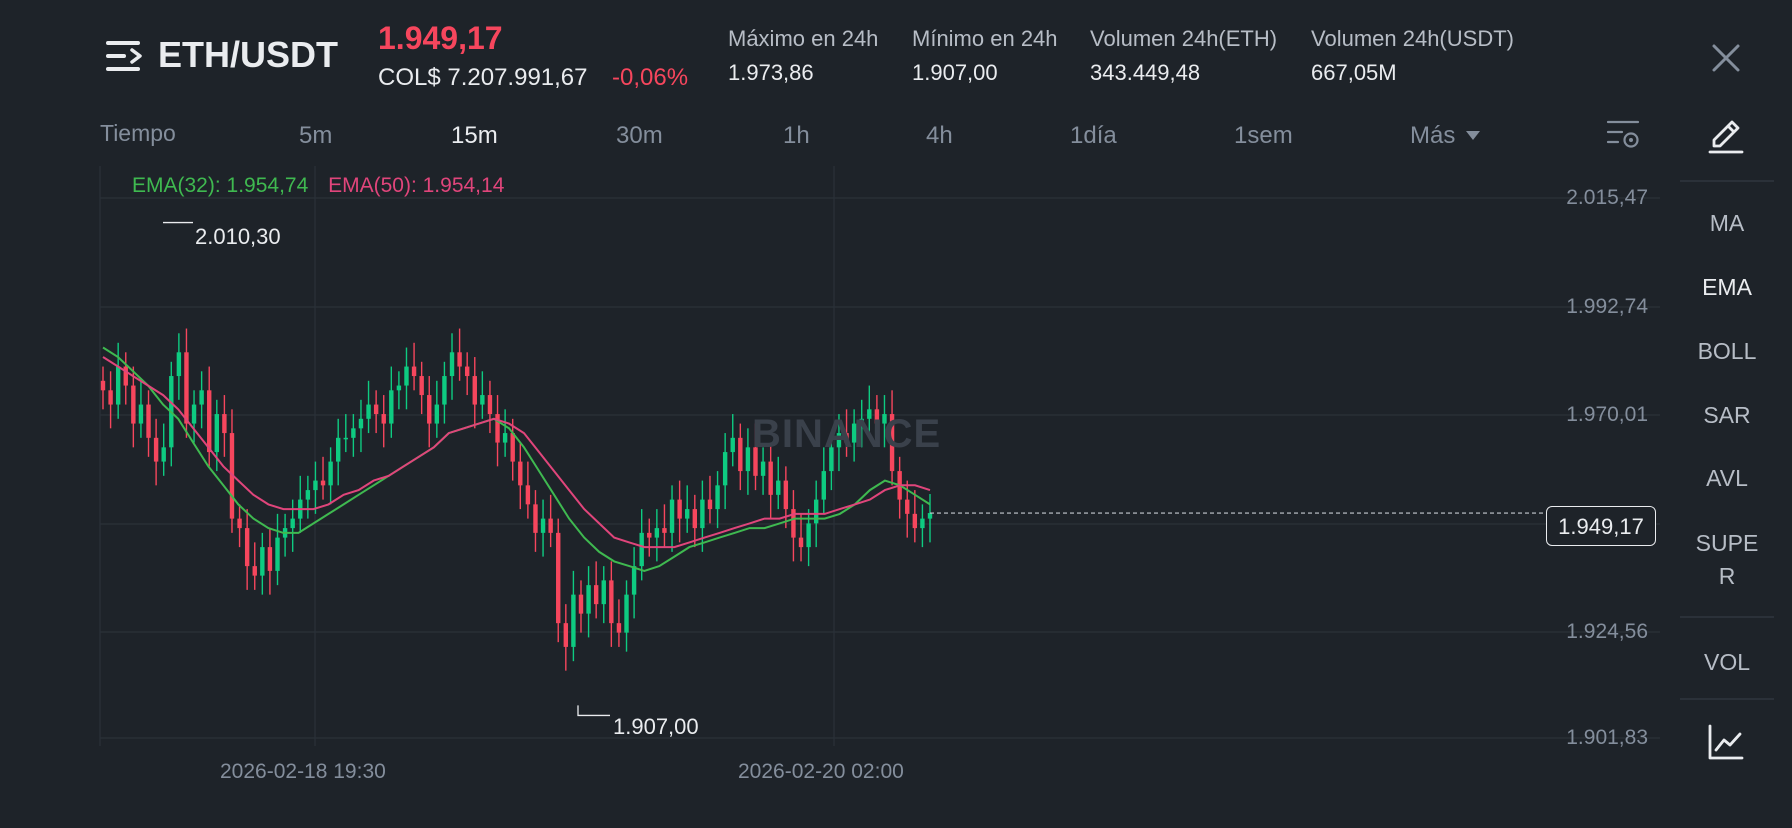  What do you see at coordinates (955, 72) in the screenshot?
I see `stat-value-low: 1.907,00` at bounding box center [955, 72].